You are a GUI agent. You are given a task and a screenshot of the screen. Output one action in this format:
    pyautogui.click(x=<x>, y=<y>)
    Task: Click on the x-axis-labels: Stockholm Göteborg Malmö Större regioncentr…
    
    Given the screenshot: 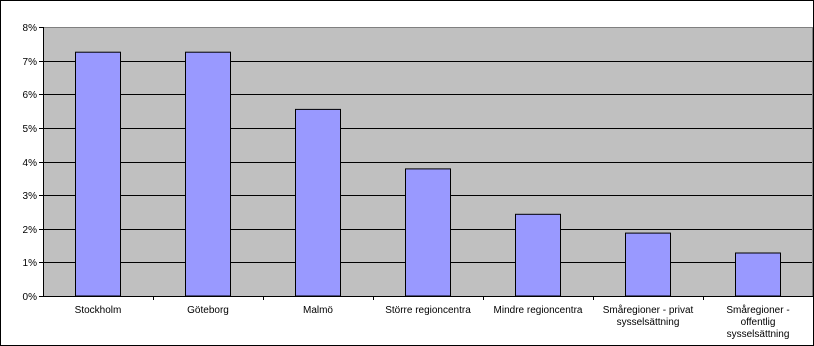 What is the action you would take?
    pyautogui.click(x=432, y=318)
    